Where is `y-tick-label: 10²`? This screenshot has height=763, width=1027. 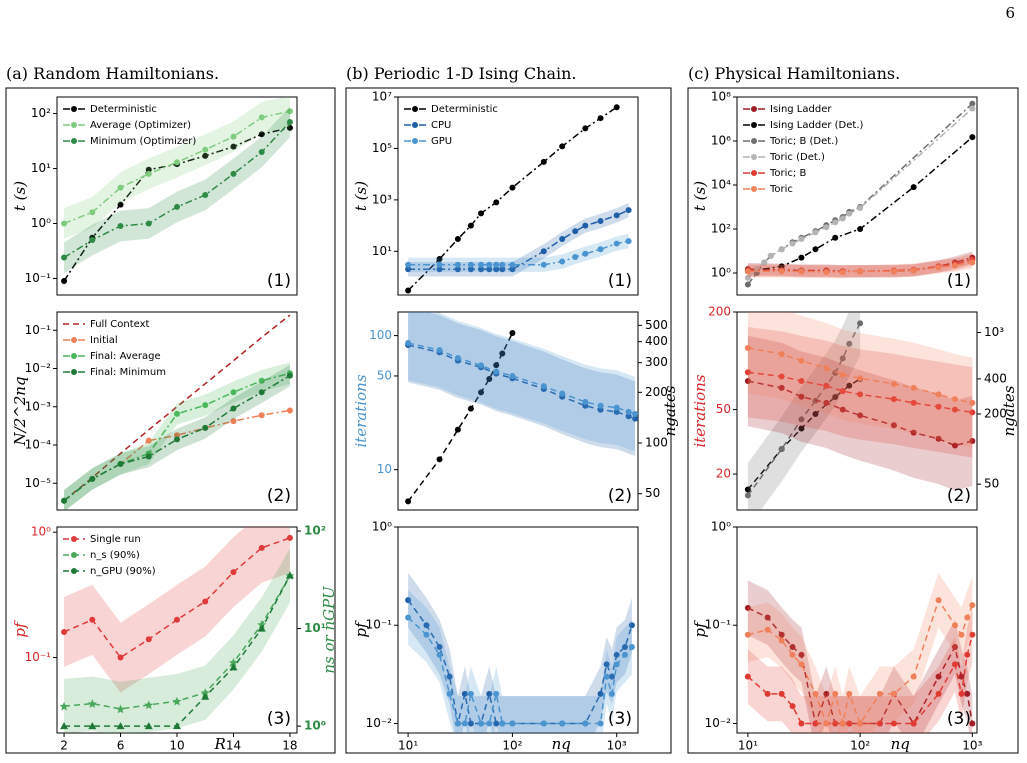
y-tick-label: 10² is located at coordinates (41, 113).